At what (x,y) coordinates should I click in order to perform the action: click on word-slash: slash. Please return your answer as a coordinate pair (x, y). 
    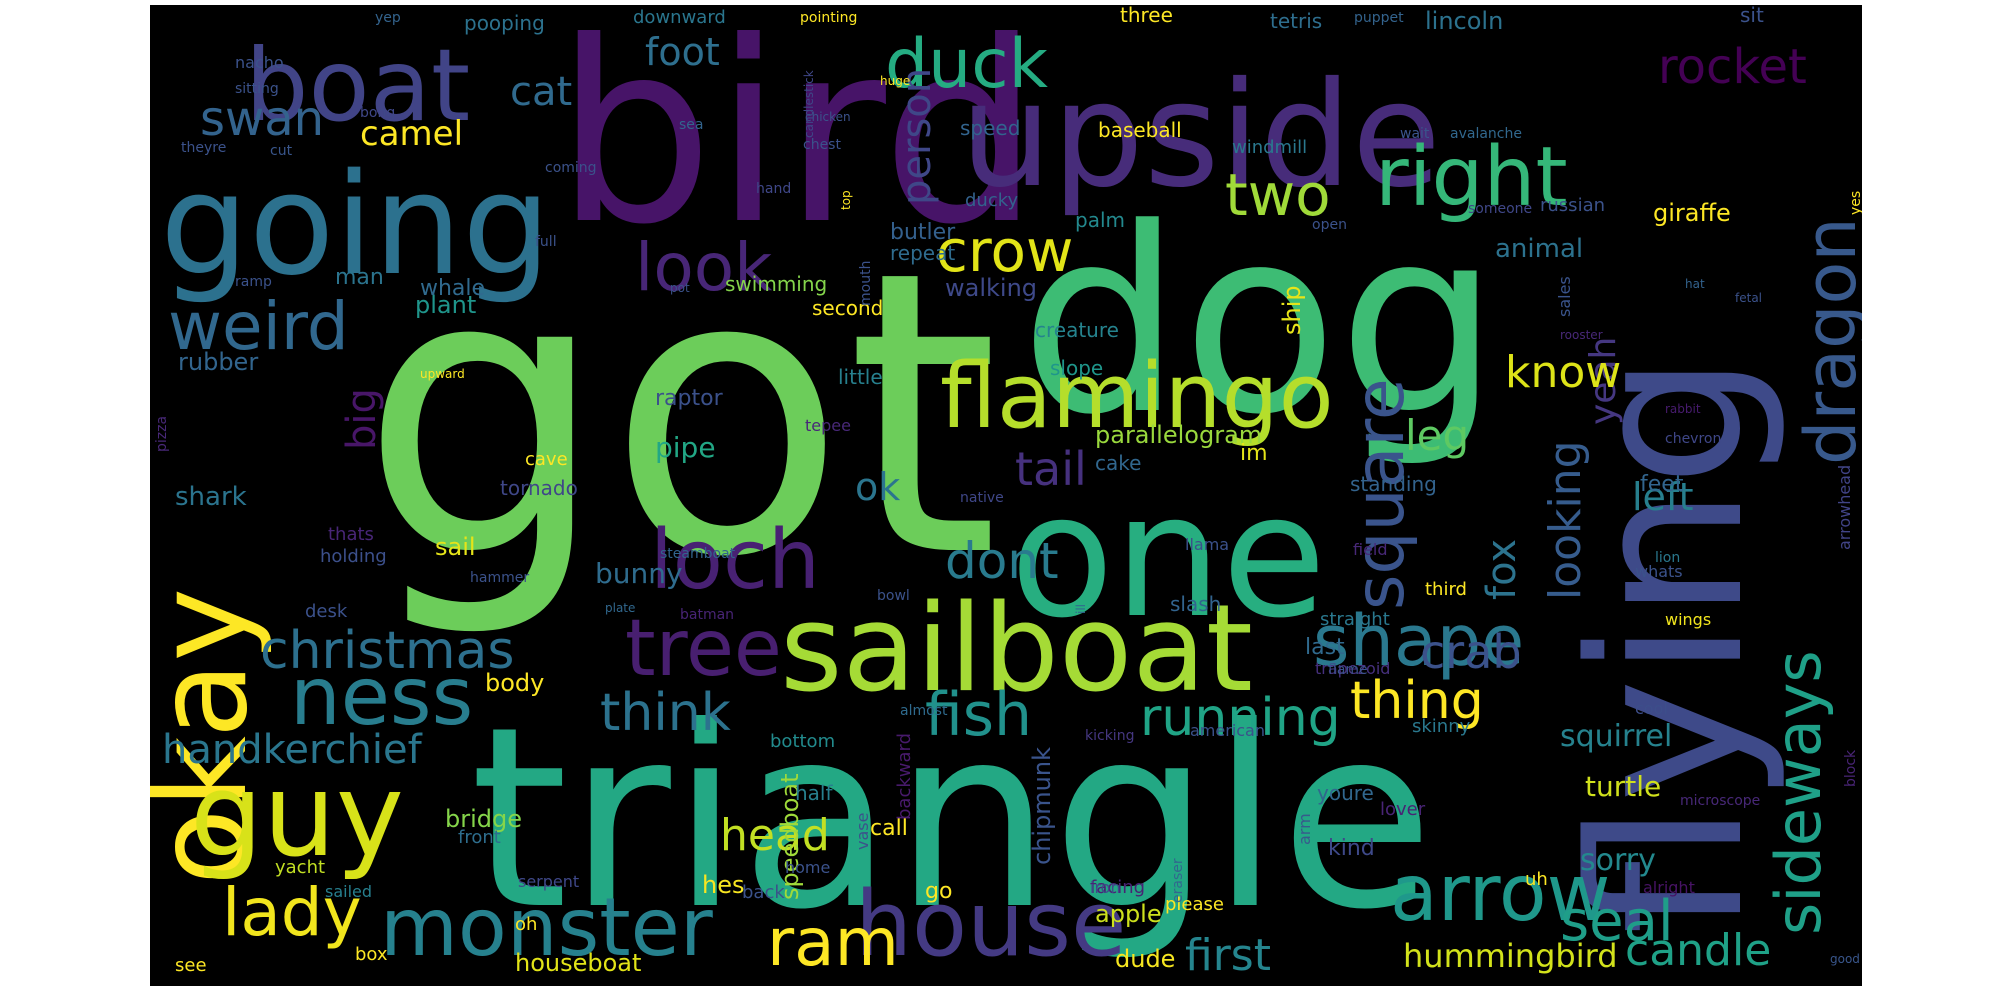
    Looking at the image, I should click on (1195, 604).